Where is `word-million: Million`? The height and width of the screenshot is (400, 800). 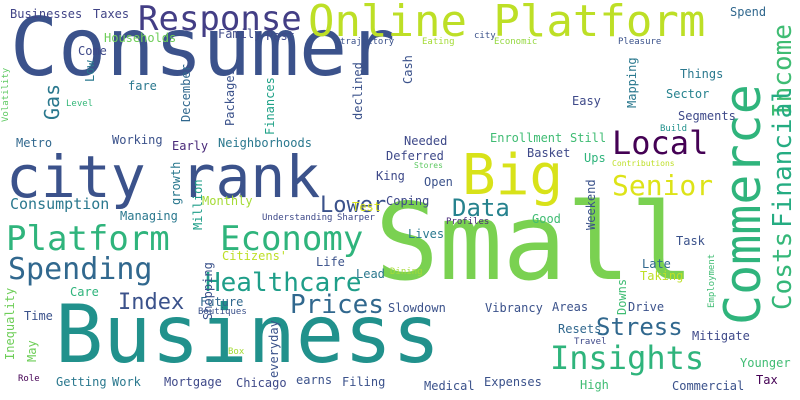
word-million: Million is located at coordinates (198, 204).